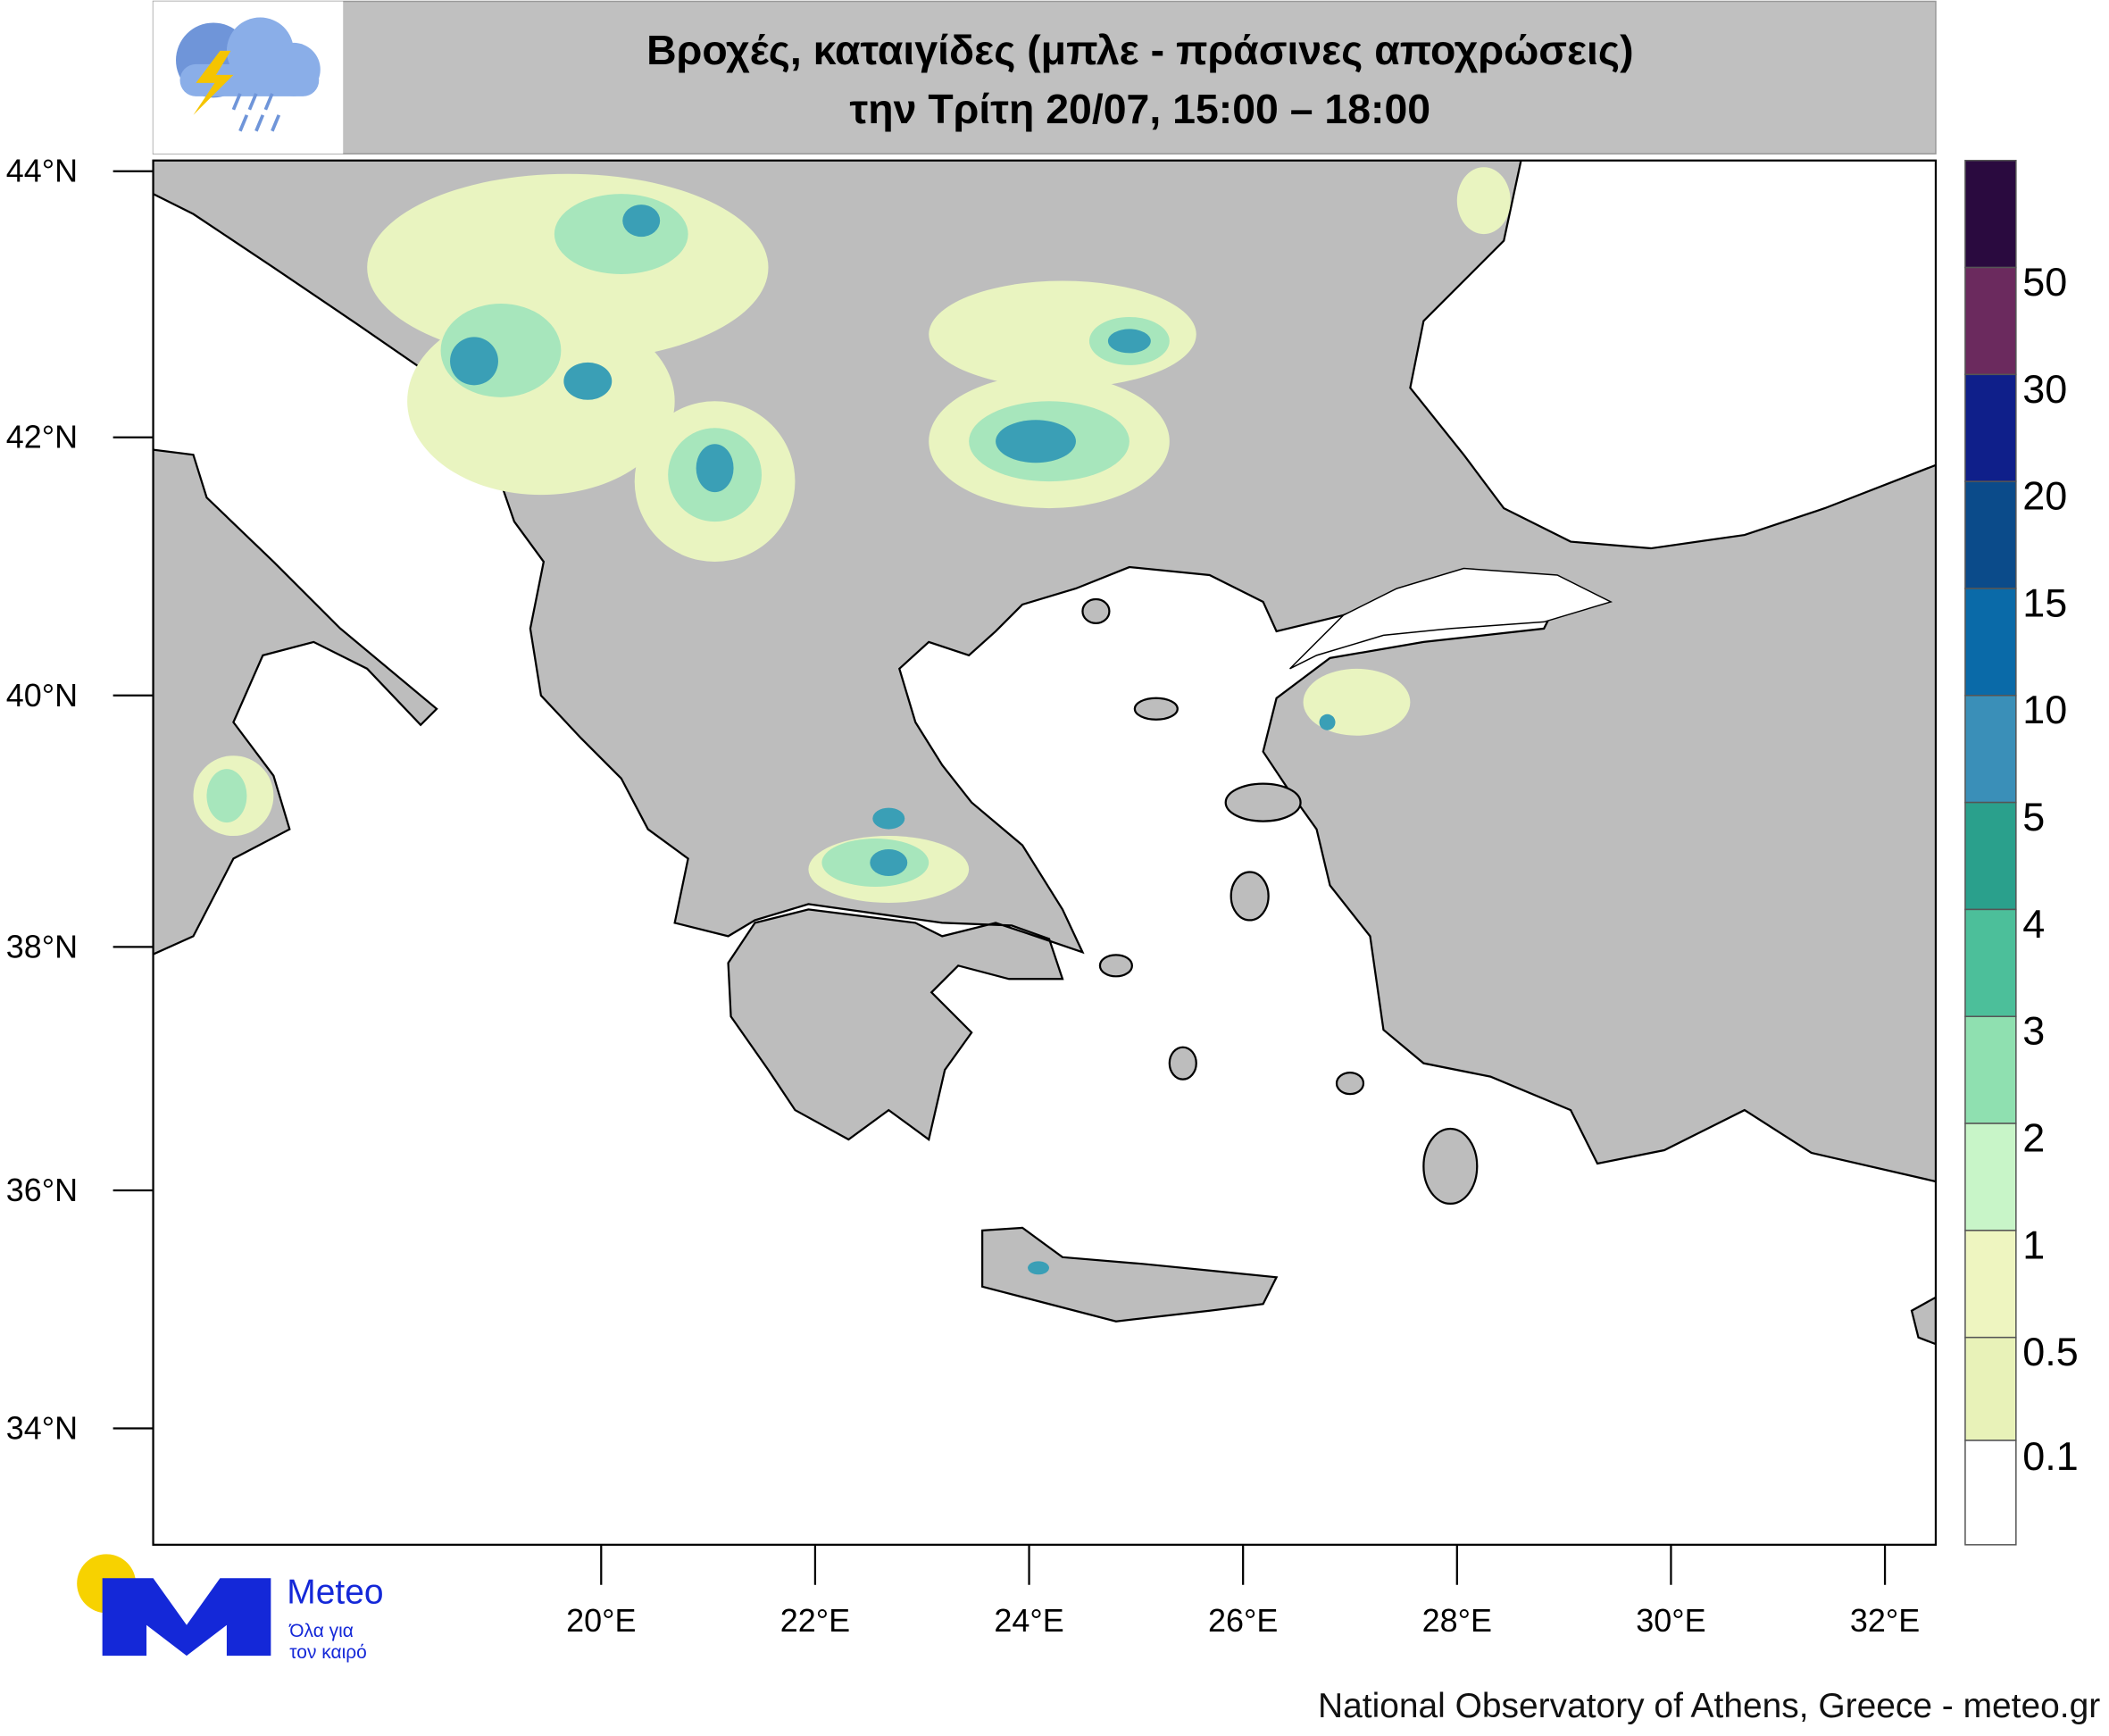 This screenshot has height=1736, width=2109. Describe the element at coordinates (1029, 1620) in the screenshot. I see `lon-label: 24°E` at that location.